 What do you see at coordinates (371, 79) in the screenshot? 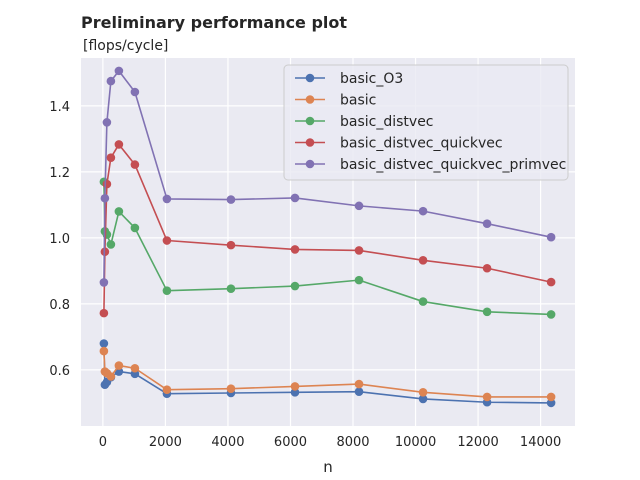
I see `legend-label: basic_O3` at bounding box center [371, 79].